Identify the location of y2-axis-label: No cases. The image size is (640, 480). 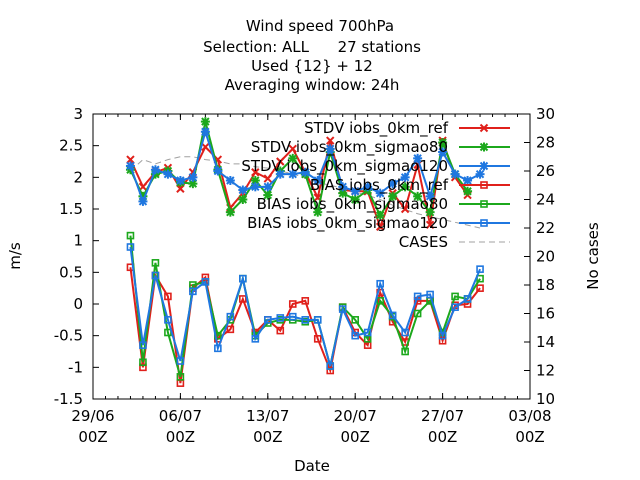
(593, 256).